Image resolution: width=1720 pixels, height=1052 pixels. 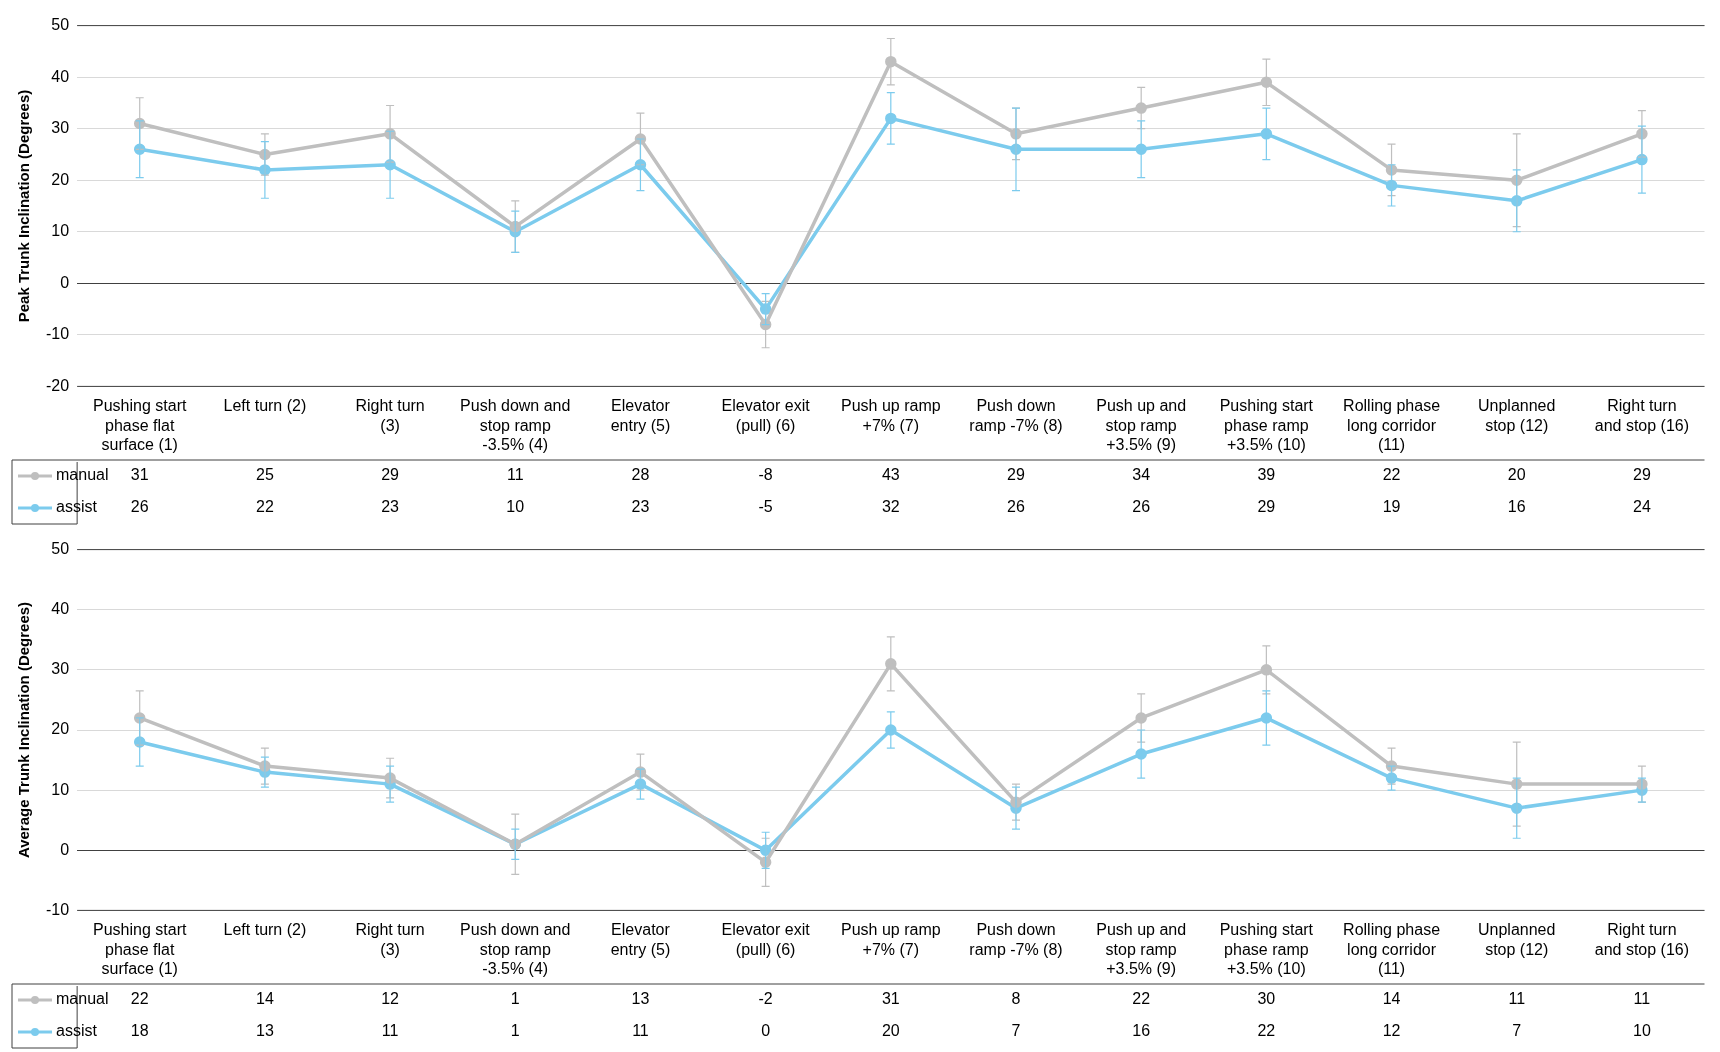 What do you see at coordinates (139, 1031) in the screenshot?
I see `data-label: 18` at bounding box center [139, 1031].